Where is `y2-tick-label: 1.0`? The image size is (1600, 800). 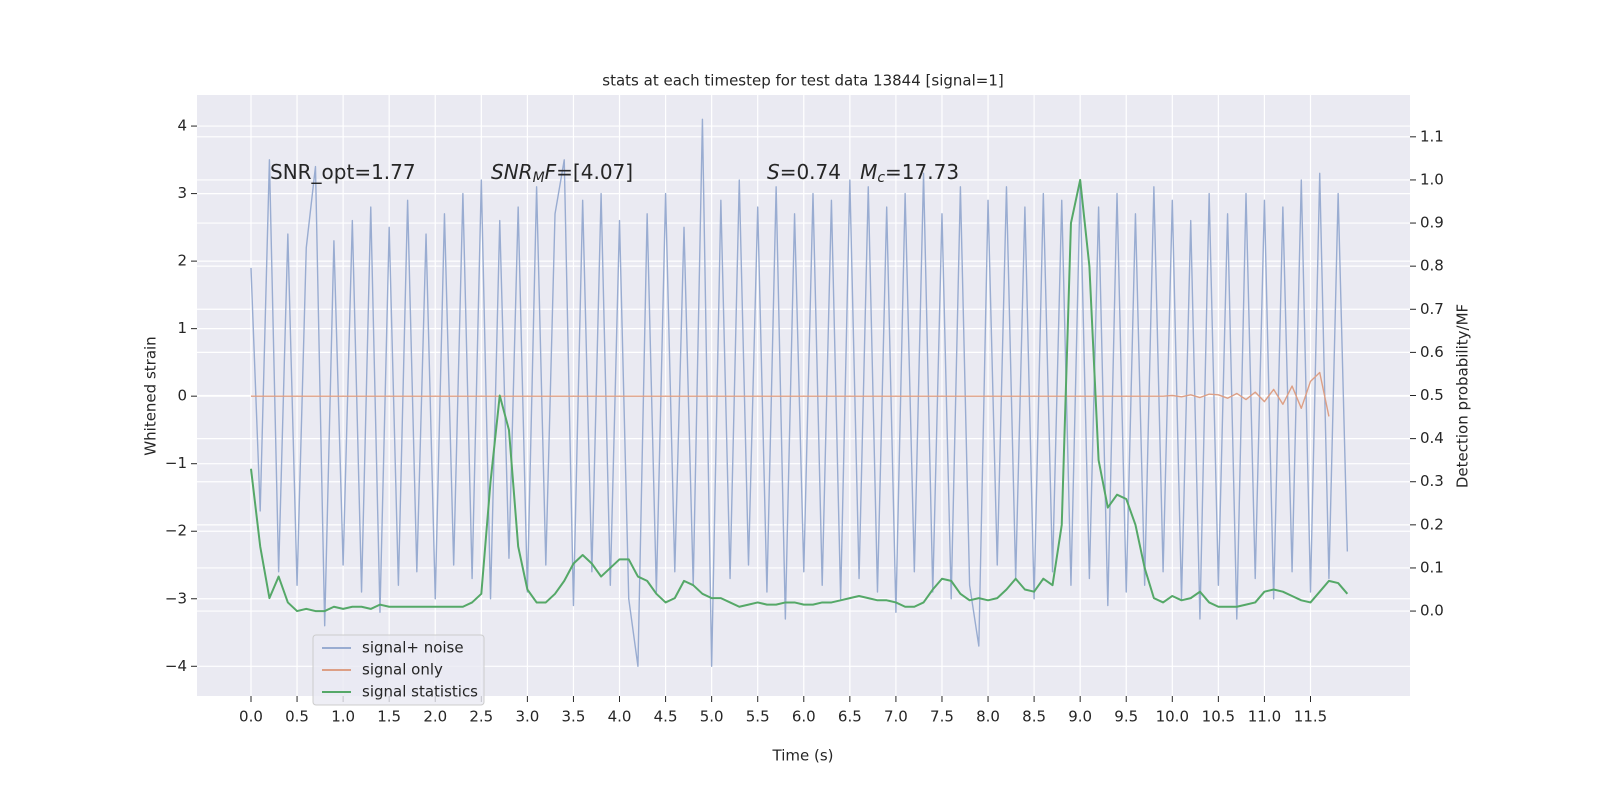 y2-tick-label: 1.0 is located at coordinates (1432, 179).